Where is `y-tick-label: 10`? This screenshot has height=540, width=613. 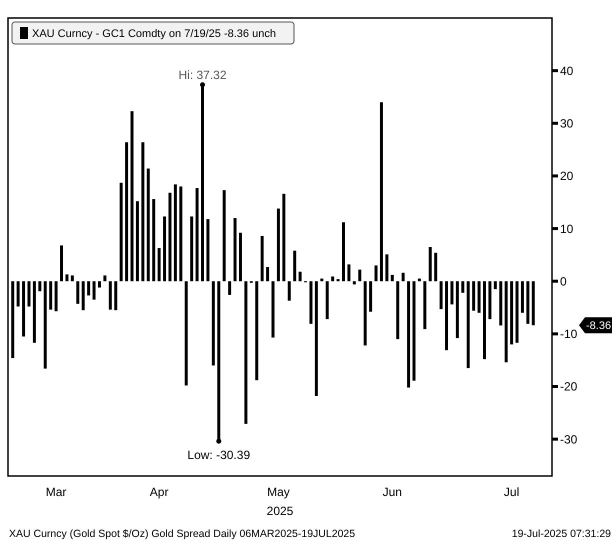 y-tick-label: 10 is located at coordinates (567, 229).